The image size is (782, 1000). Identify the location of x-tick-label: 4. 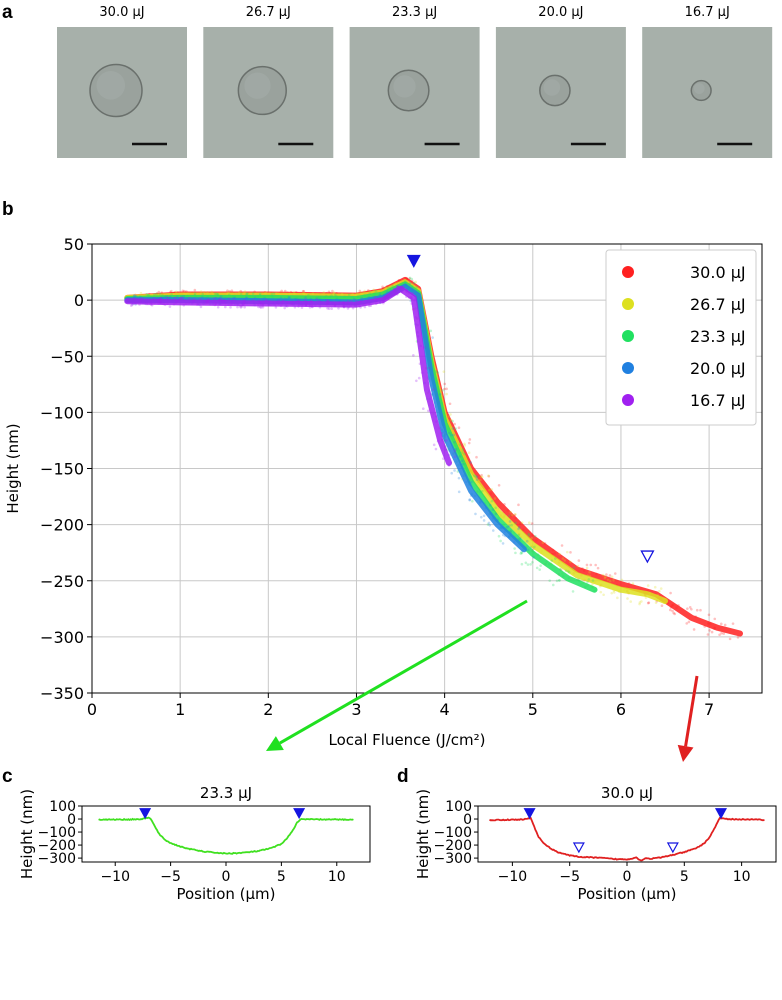
(445, 709).